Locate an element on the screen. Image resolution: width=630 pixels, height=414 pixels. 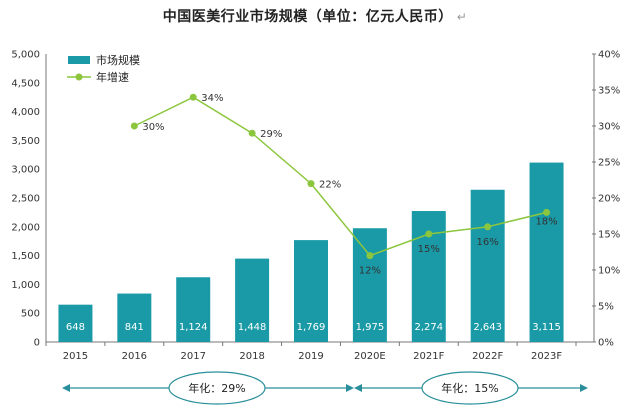
left-tick-label: 4,500 is located at coordinates (25, 83).